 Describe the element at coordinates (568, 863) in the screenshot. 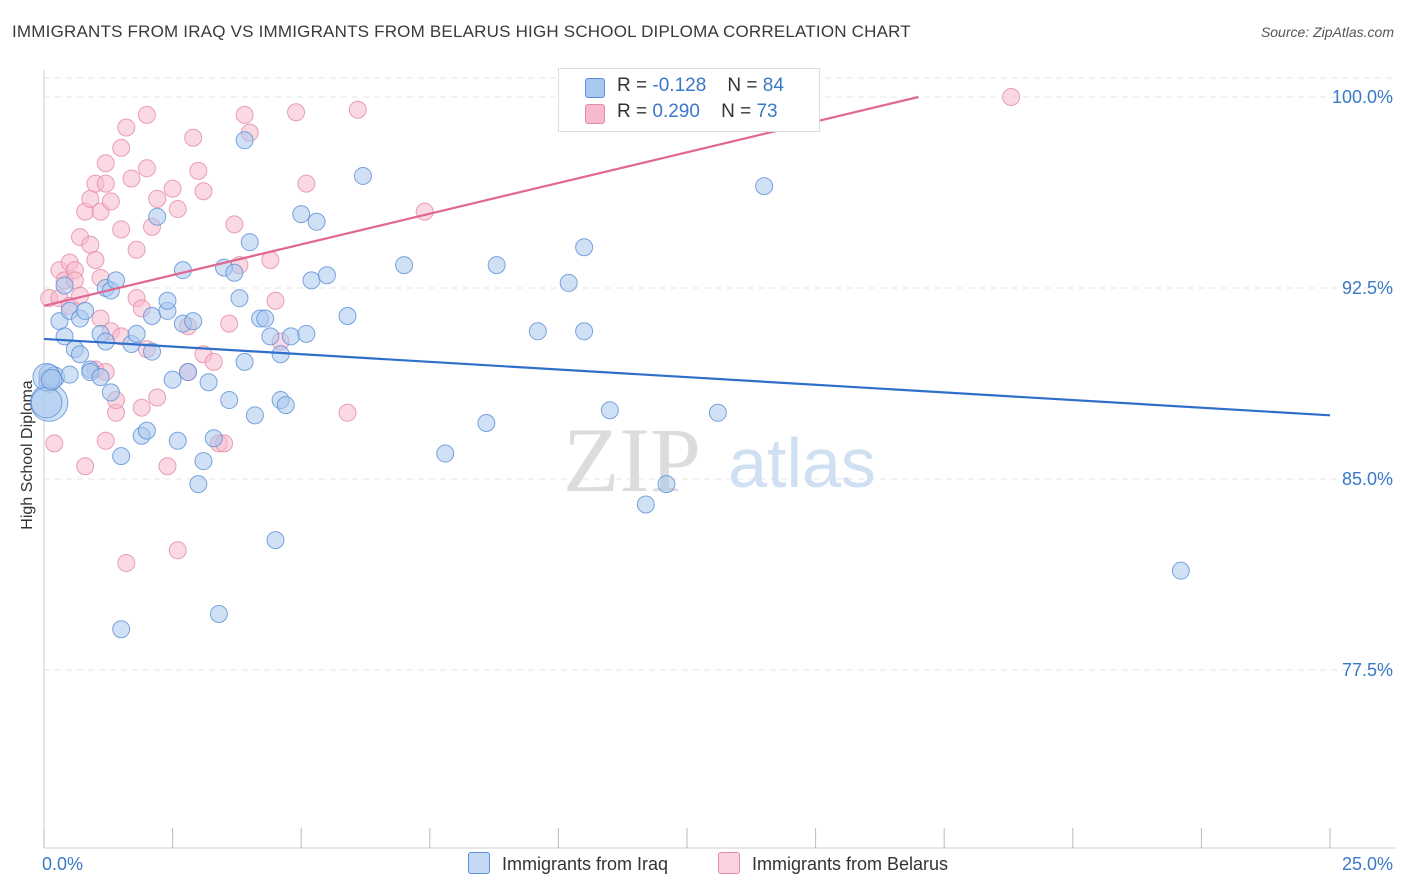

I see `series-legend-iraq: Immigrants from Iraq` at that location.